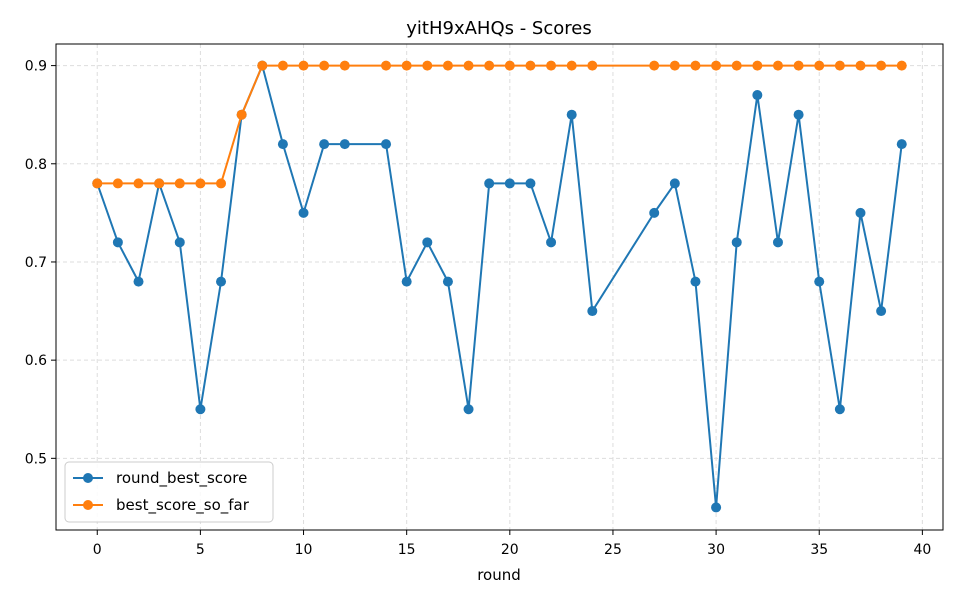 The width and height of the screenshot is (960, 600). Describe the element at coordinates (922, 550) in the screenshot. I see `x-tick-label: 40` at that location.